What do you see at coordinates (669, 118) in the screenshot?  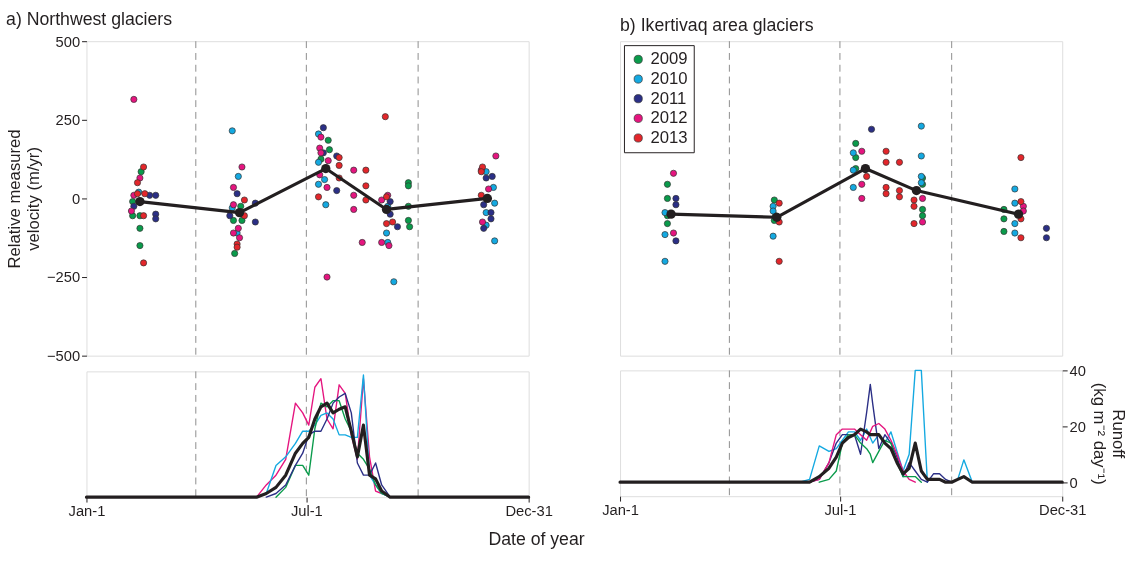 I see `legend-label: 2012` at bounding box center [669, 118].